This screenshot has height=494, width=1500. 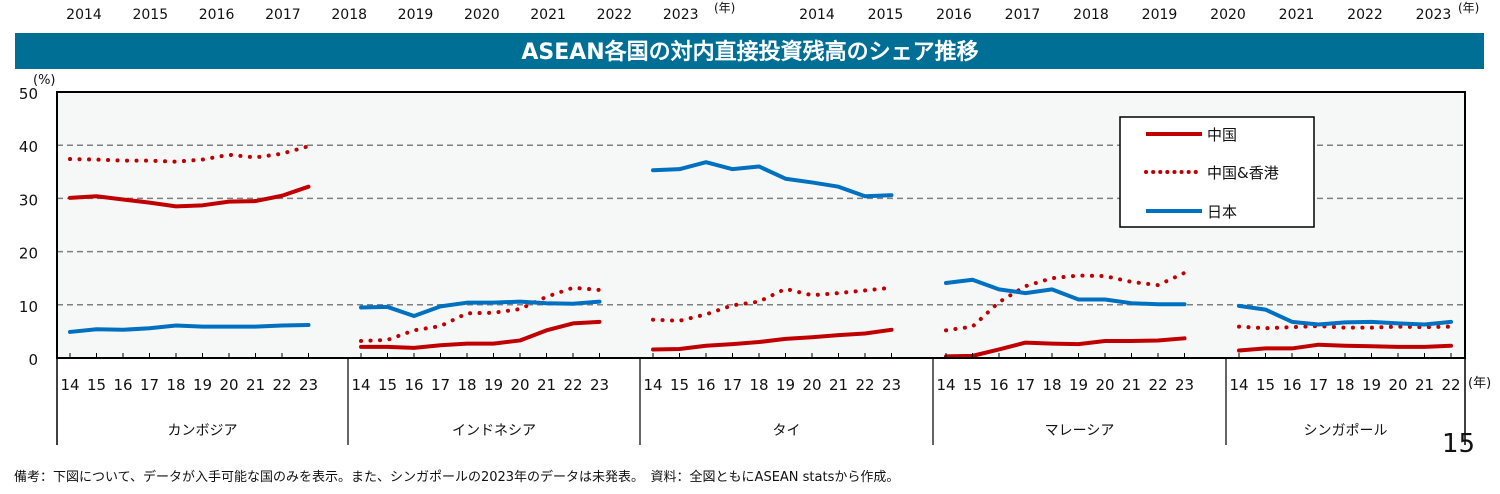 I want to click on legend: 中国 中国&香港 日本, so click(x=1217, y=172).